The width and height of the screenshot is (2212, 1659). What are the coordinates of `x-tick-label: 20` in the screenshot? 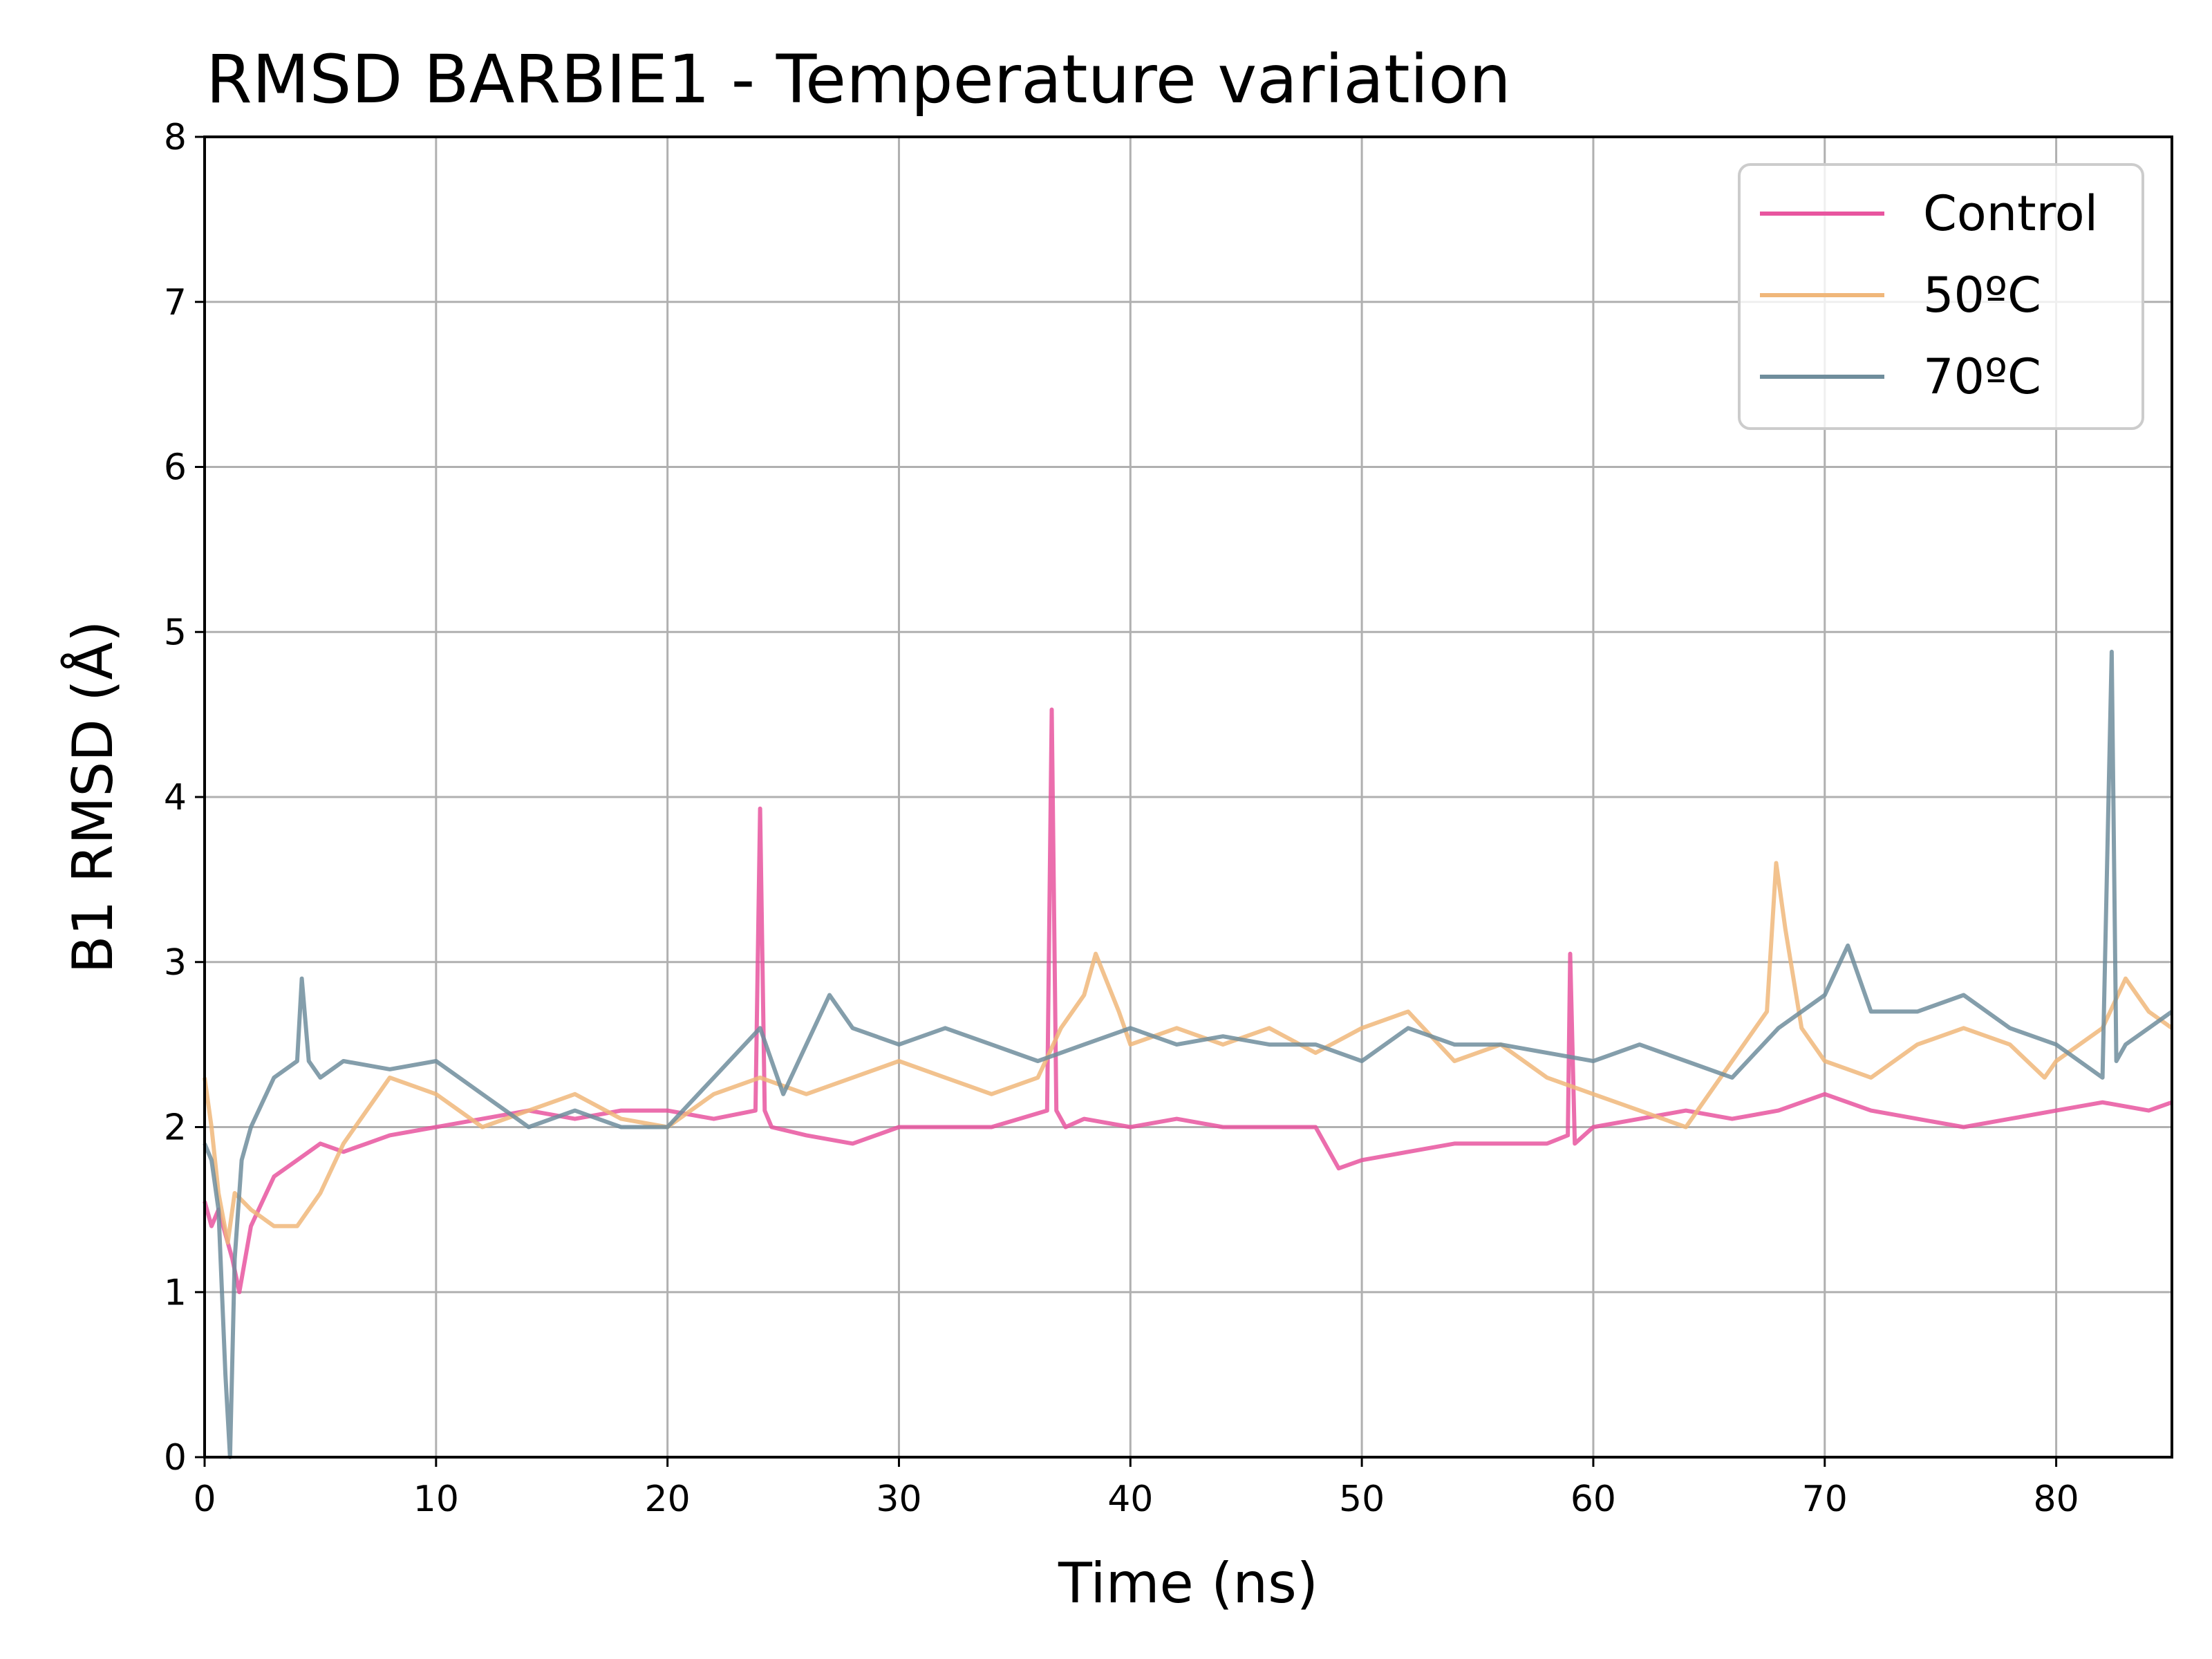 It's located at (668, 1499).